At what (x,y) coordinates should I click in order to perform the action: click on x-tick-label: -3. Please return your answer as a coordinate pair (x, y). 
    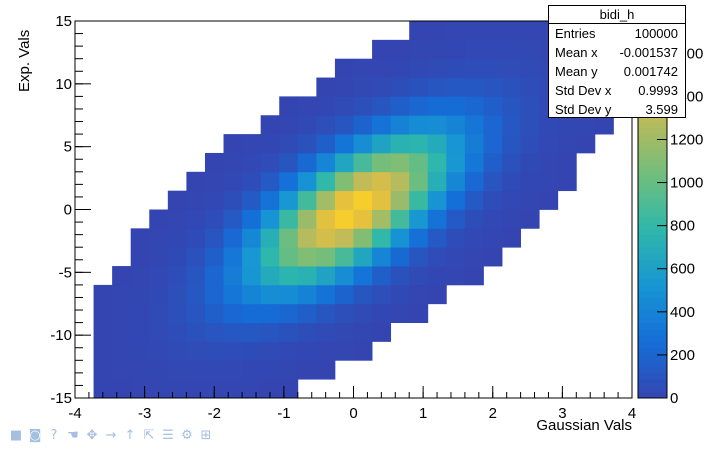
    Looking at the image, I should click on (144, 413).